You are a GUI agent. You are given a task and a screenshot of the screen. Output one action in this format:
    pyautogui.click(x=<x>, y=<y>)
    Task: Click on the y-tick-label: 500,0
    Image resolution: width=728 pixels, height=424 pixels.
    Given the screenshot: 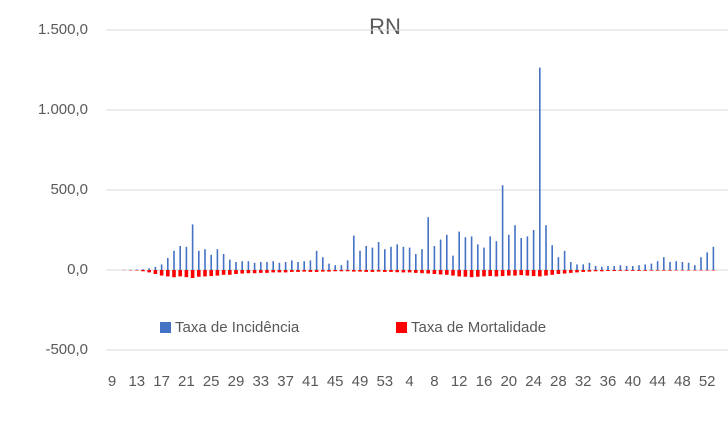 What is the action you would take?
    pyautogui.click(x=69, y=189)
    